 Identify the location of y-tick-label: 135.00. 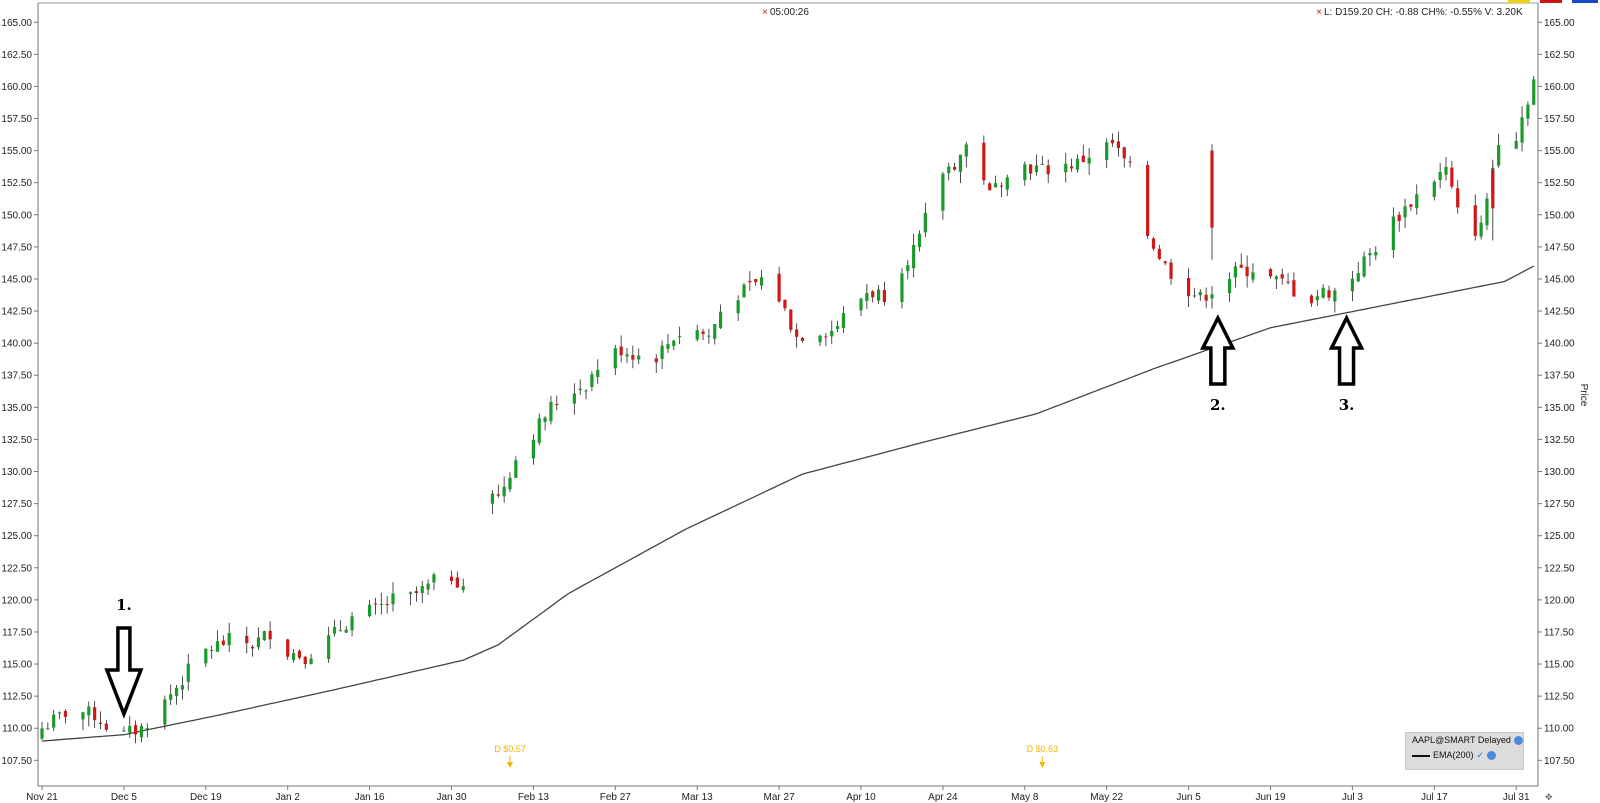
(16, 408).